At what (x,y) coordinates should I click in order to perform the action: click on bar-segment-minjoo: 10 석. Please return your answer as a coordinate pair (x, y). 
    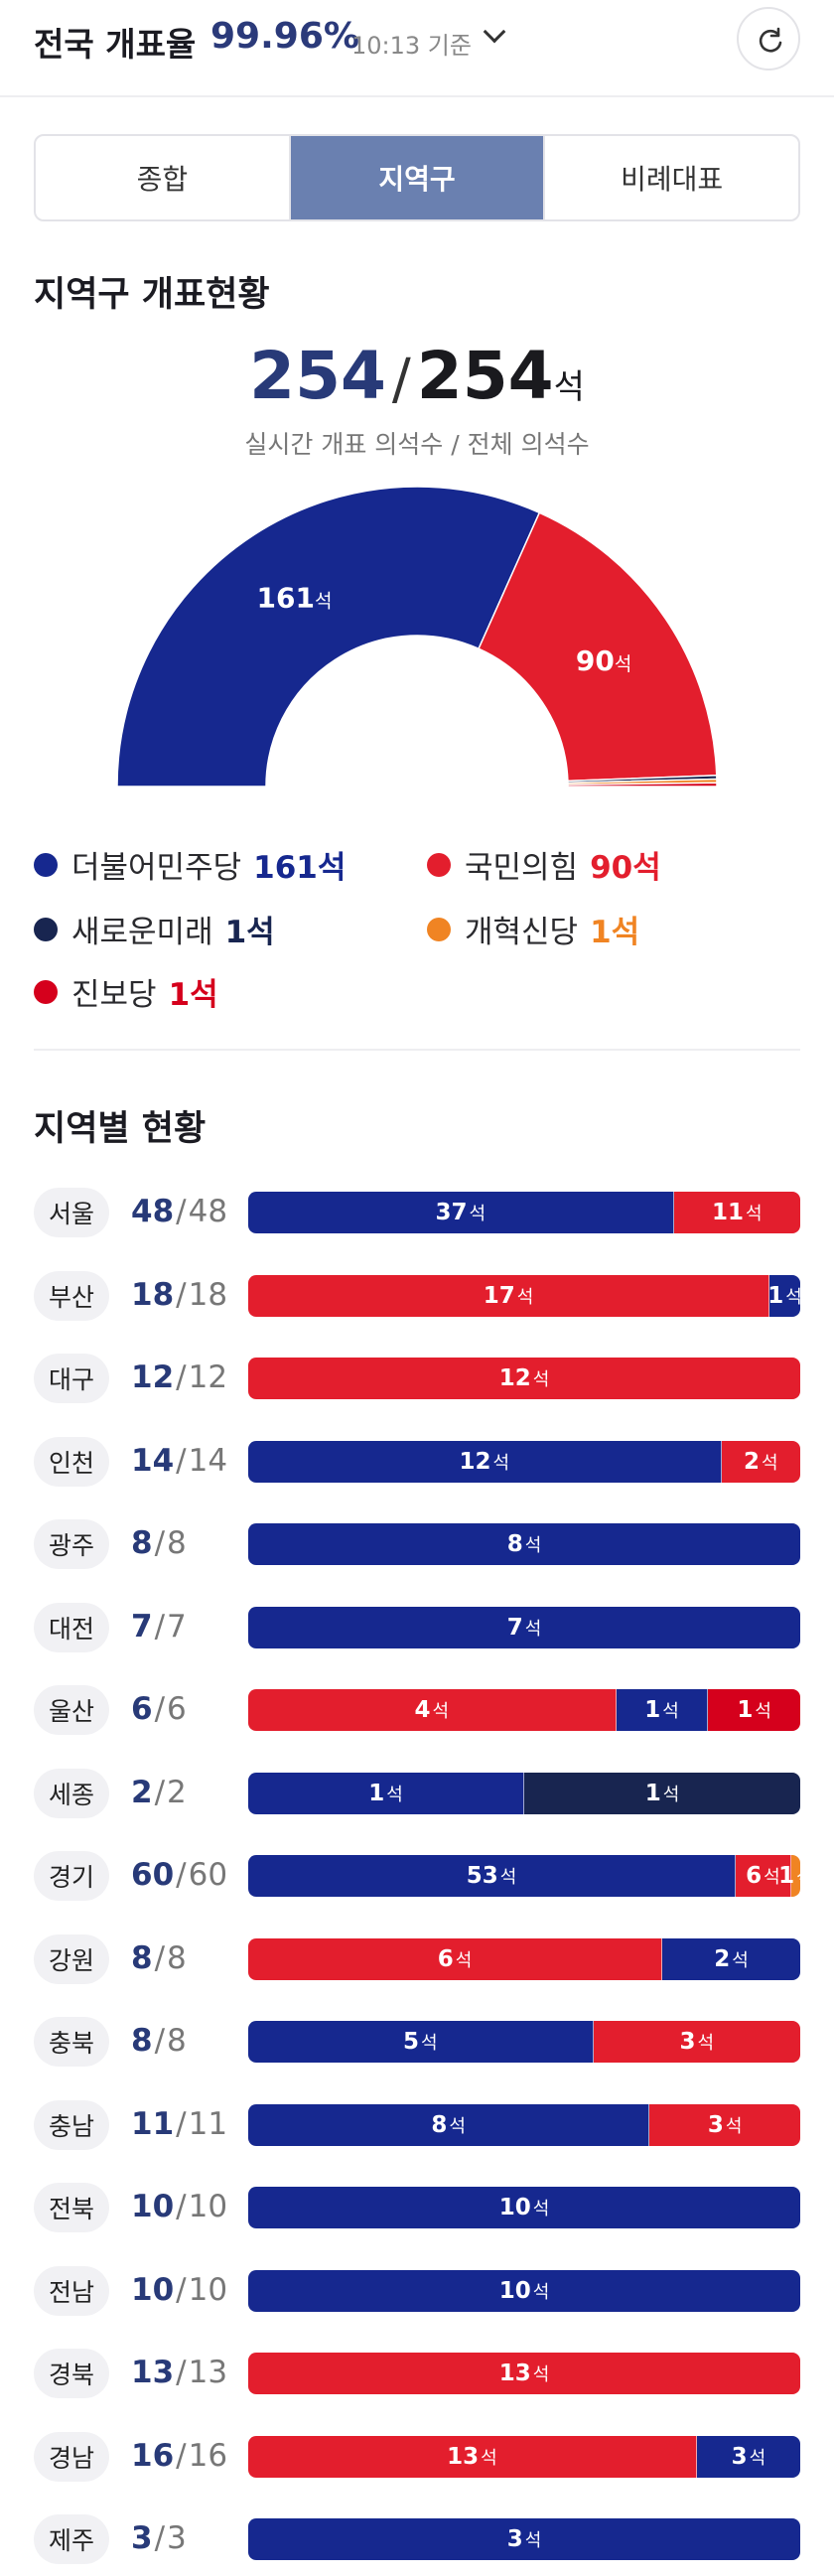
    Looking at the image, I should click on (524, 2207).